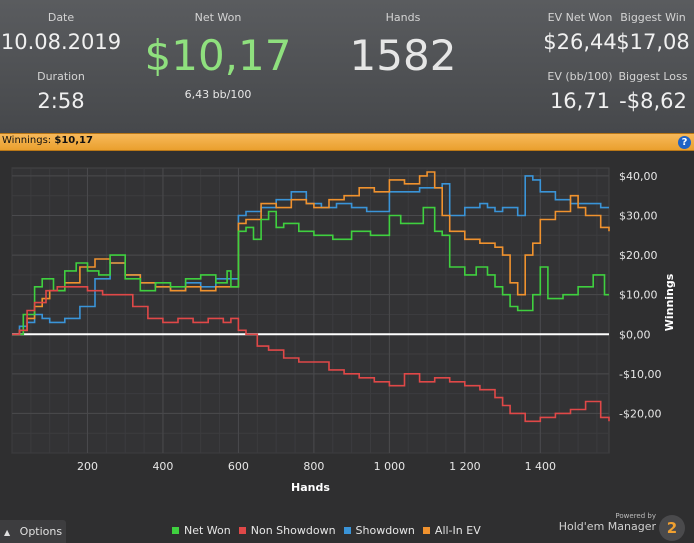 This screenshot has height=543, width=694. I want to click on duration-label: Duration, so click(61, 76).